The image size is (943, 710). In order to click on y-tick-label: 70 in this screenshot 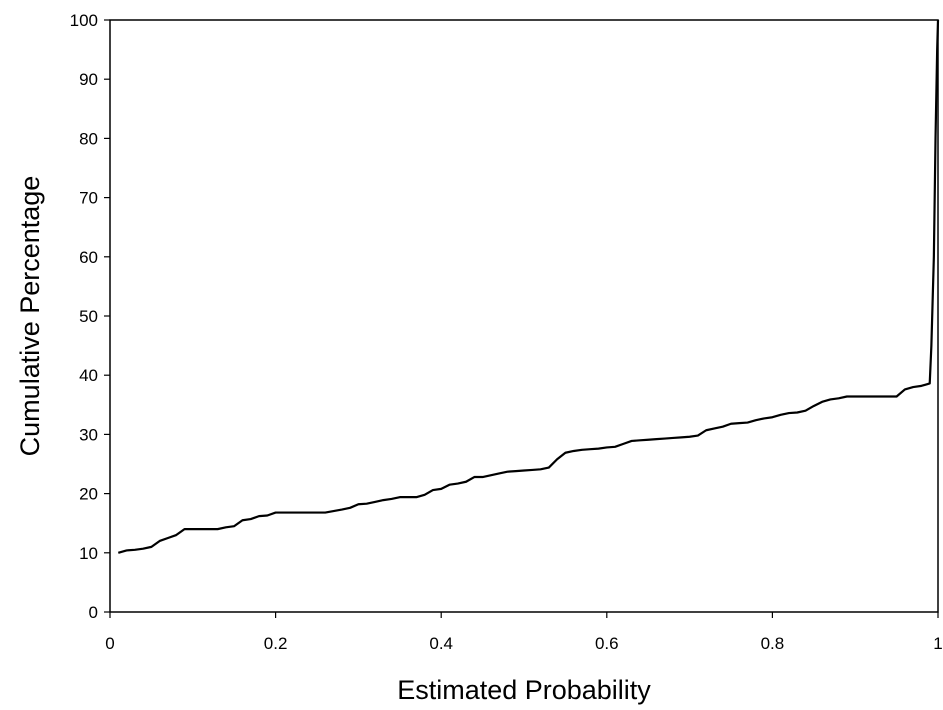, I will do `click(88, 198)`.